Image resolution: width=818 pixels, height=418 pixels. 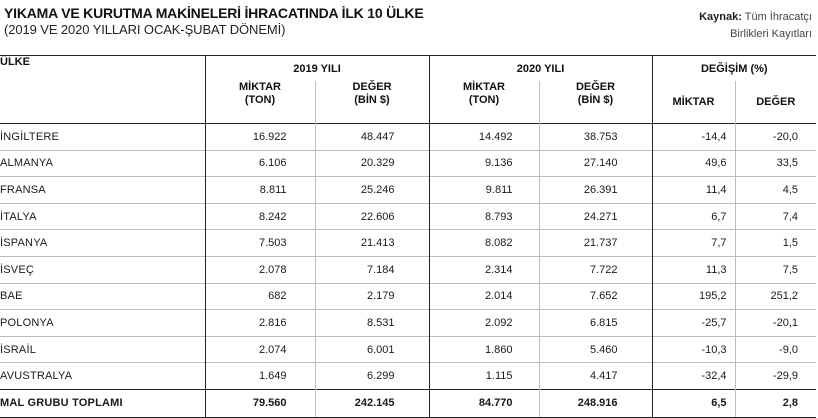 I want to click on value-cell-dm: -10,3, so click(x=693, y=349).